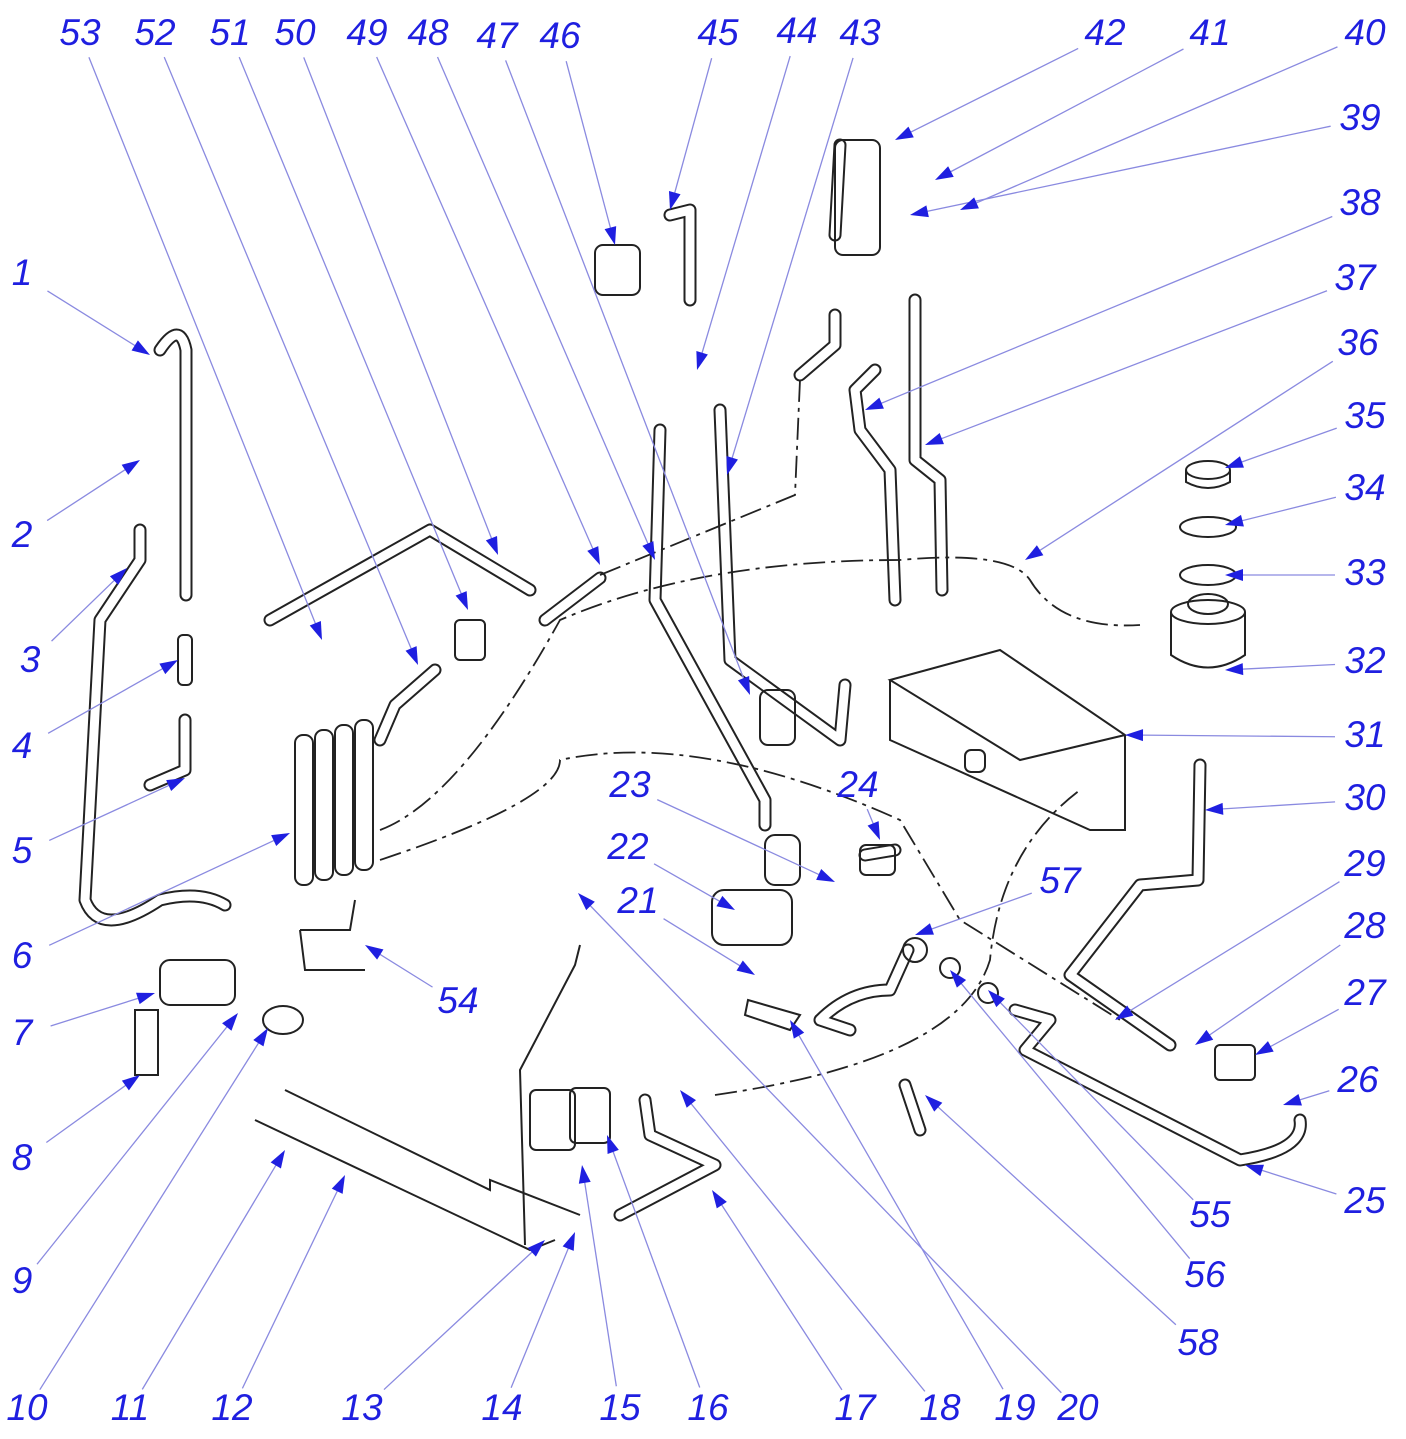  I want to click on callout-number: 37, so click(1355, 277).